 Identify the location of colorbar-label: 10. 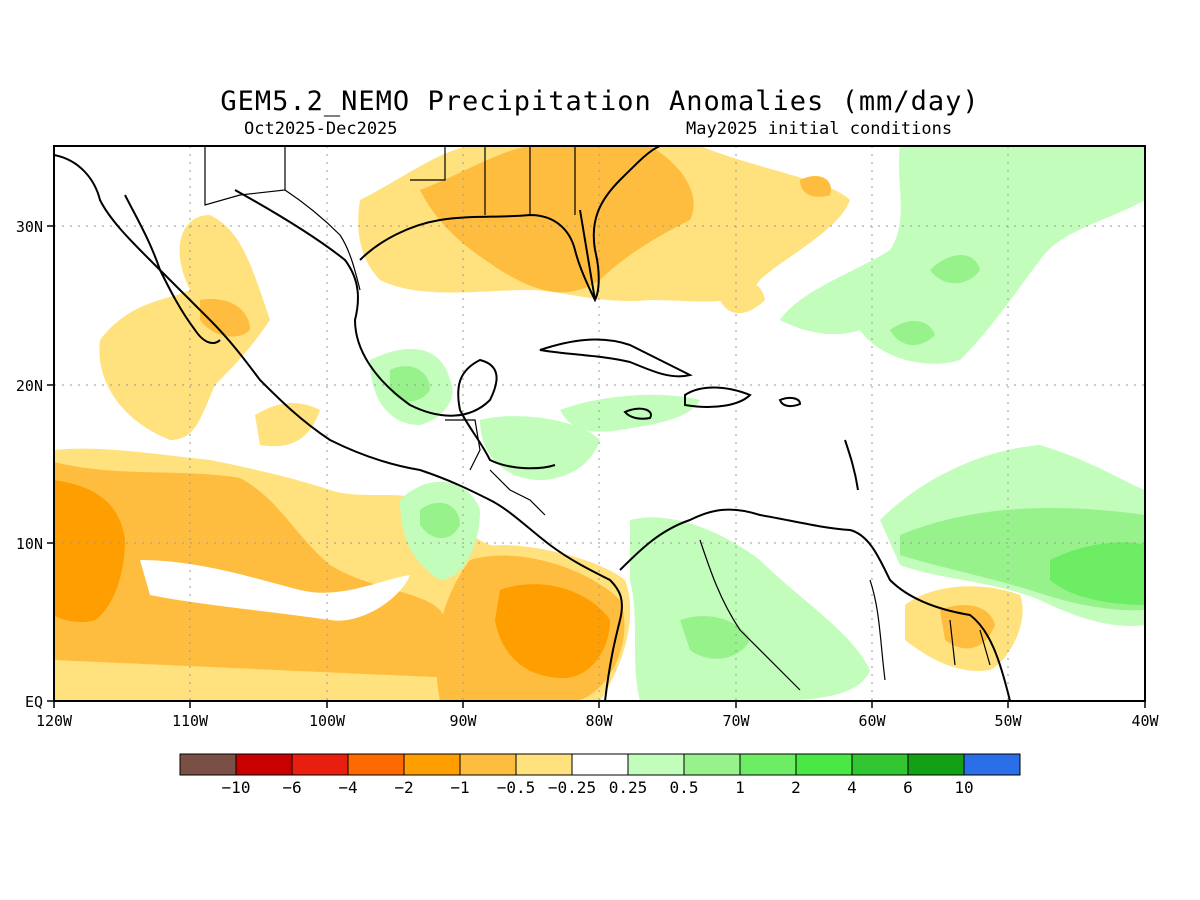
(963, 787).